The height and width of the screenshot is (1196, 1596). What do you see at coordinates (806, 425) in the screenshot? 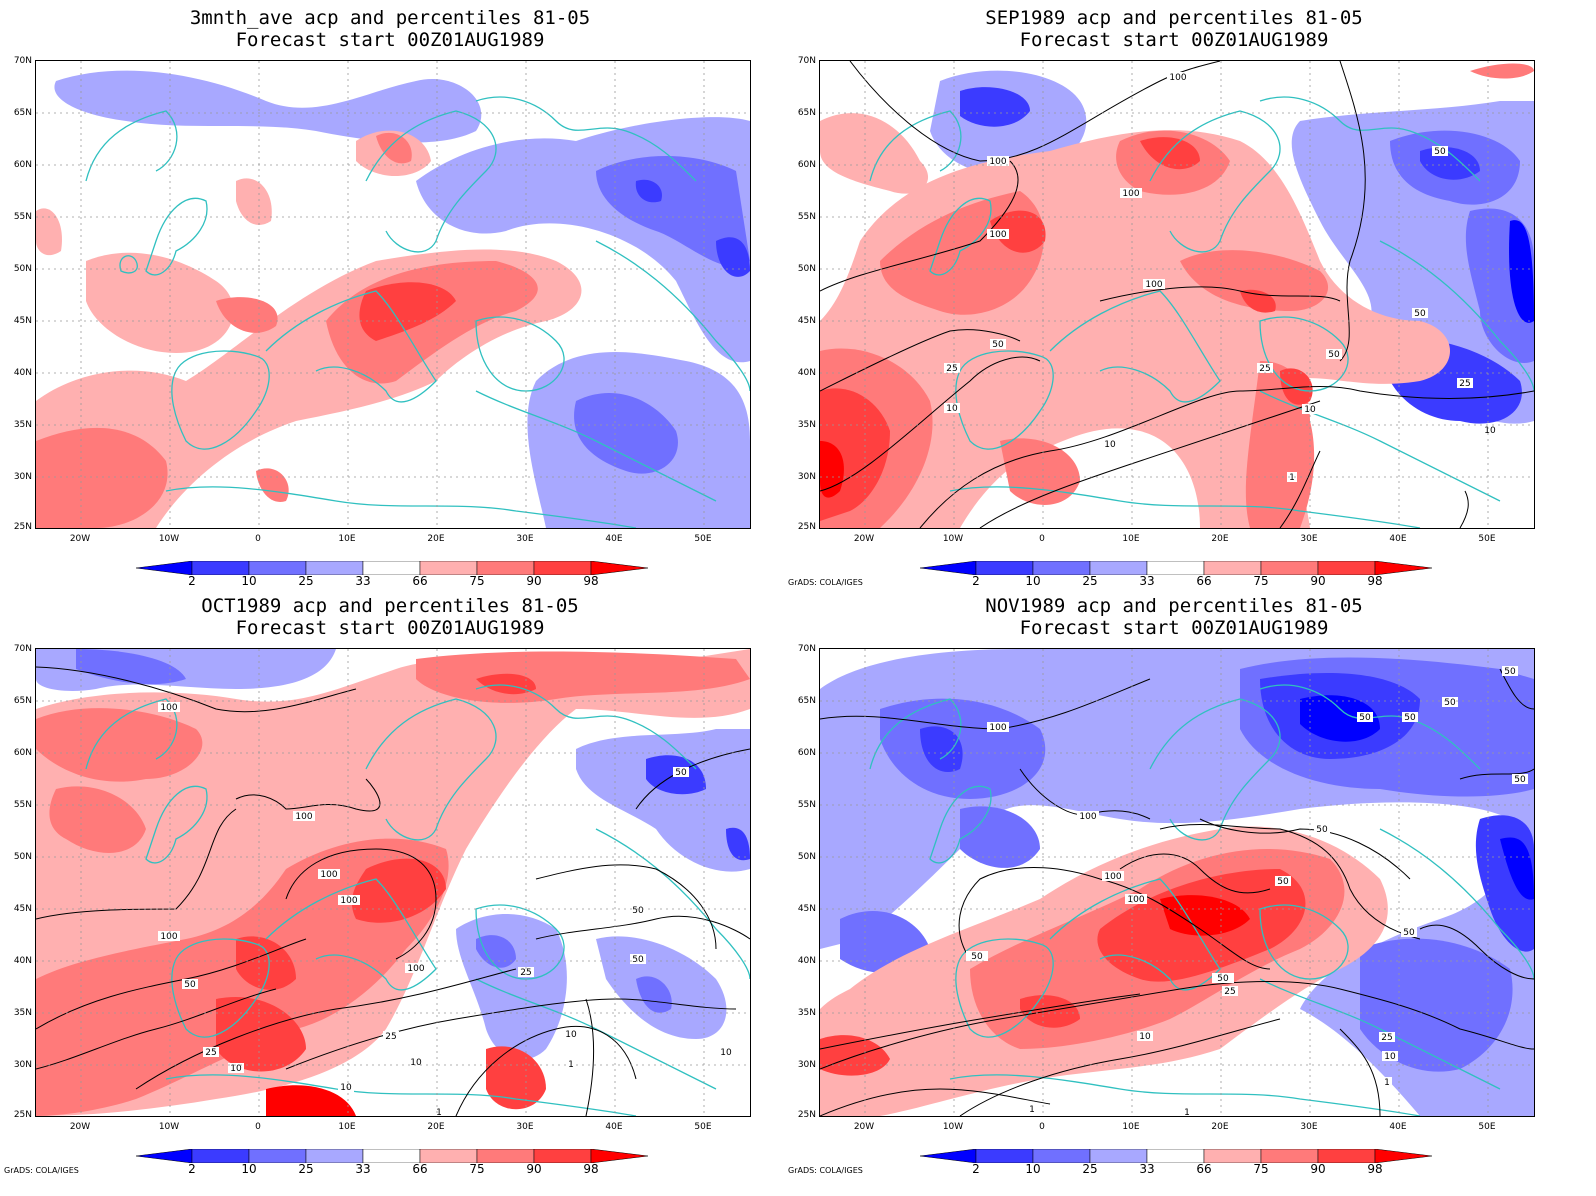
I see `lat-label: 35N` at bounding box center [806, 425].